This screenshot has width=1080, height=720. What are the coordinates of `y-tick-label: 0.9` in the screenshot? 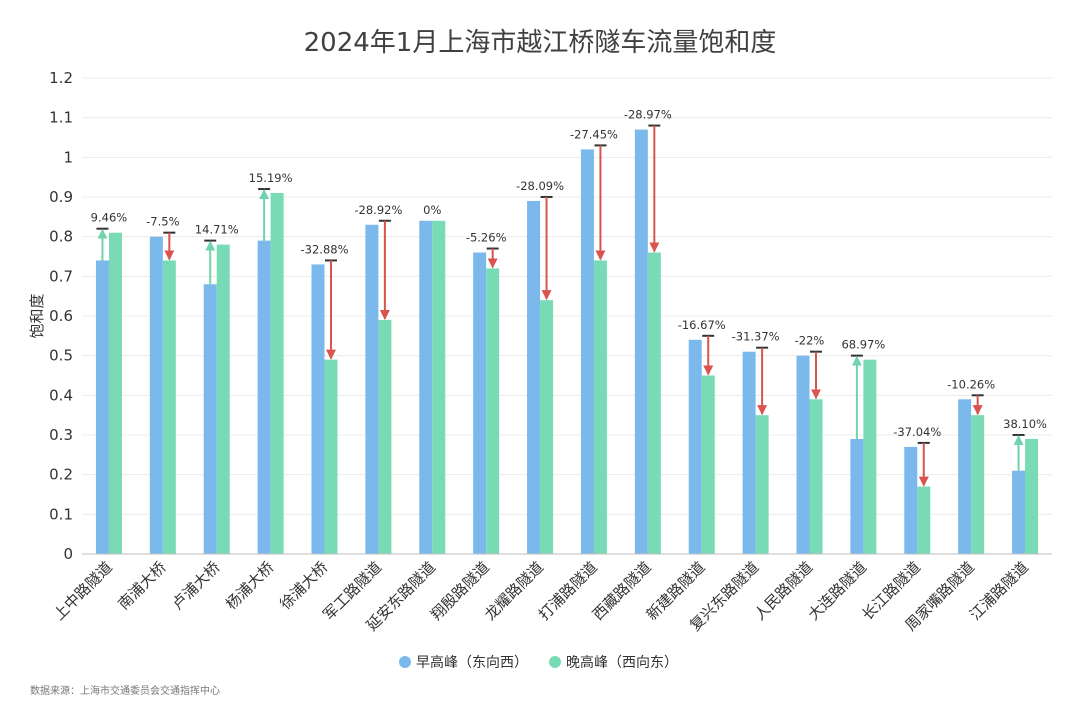 It's located at (61, 197).